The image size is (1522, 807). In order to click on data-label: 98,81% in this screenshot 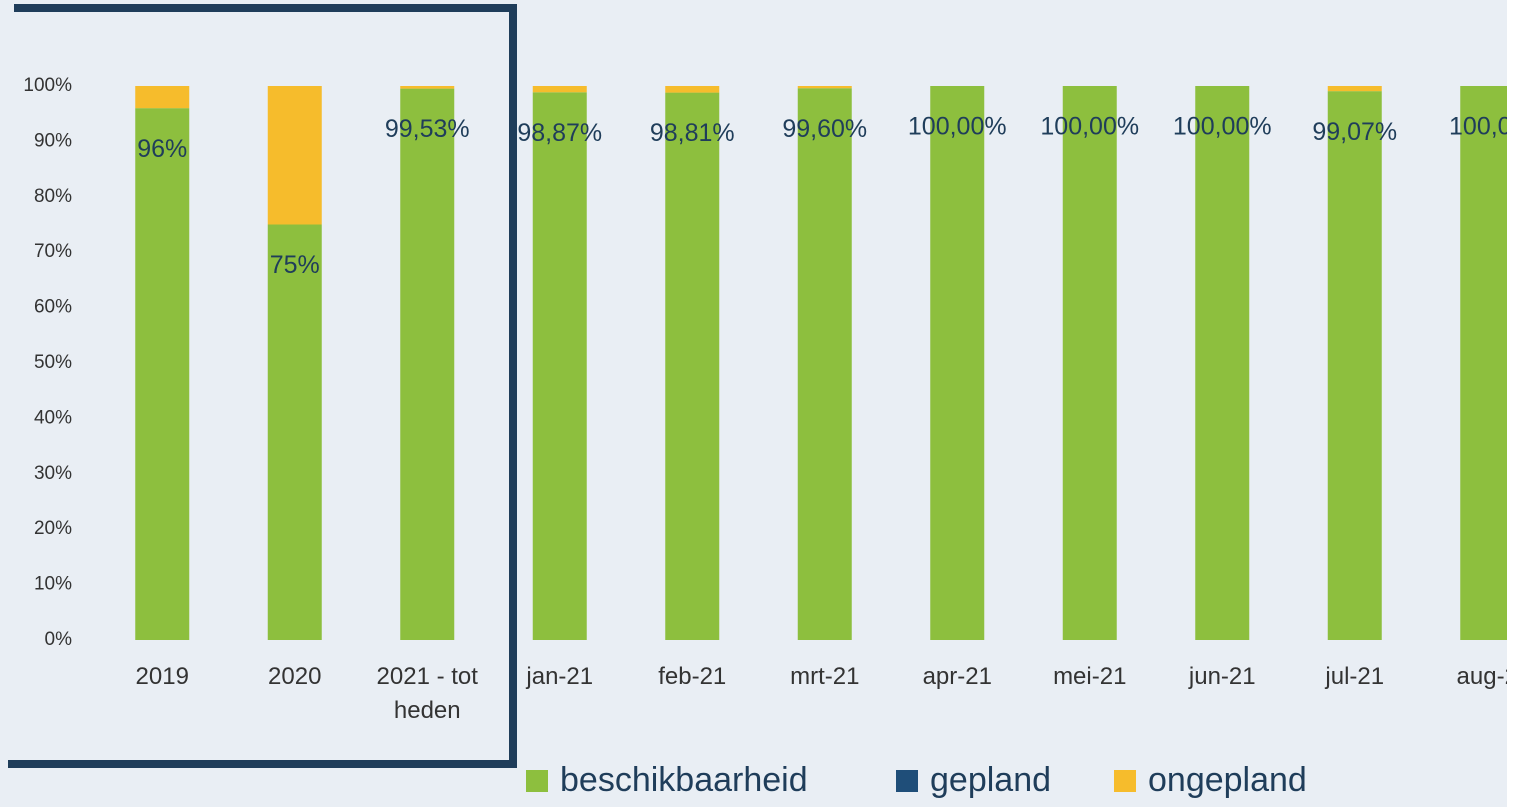, I will do `click(692, 133)`.